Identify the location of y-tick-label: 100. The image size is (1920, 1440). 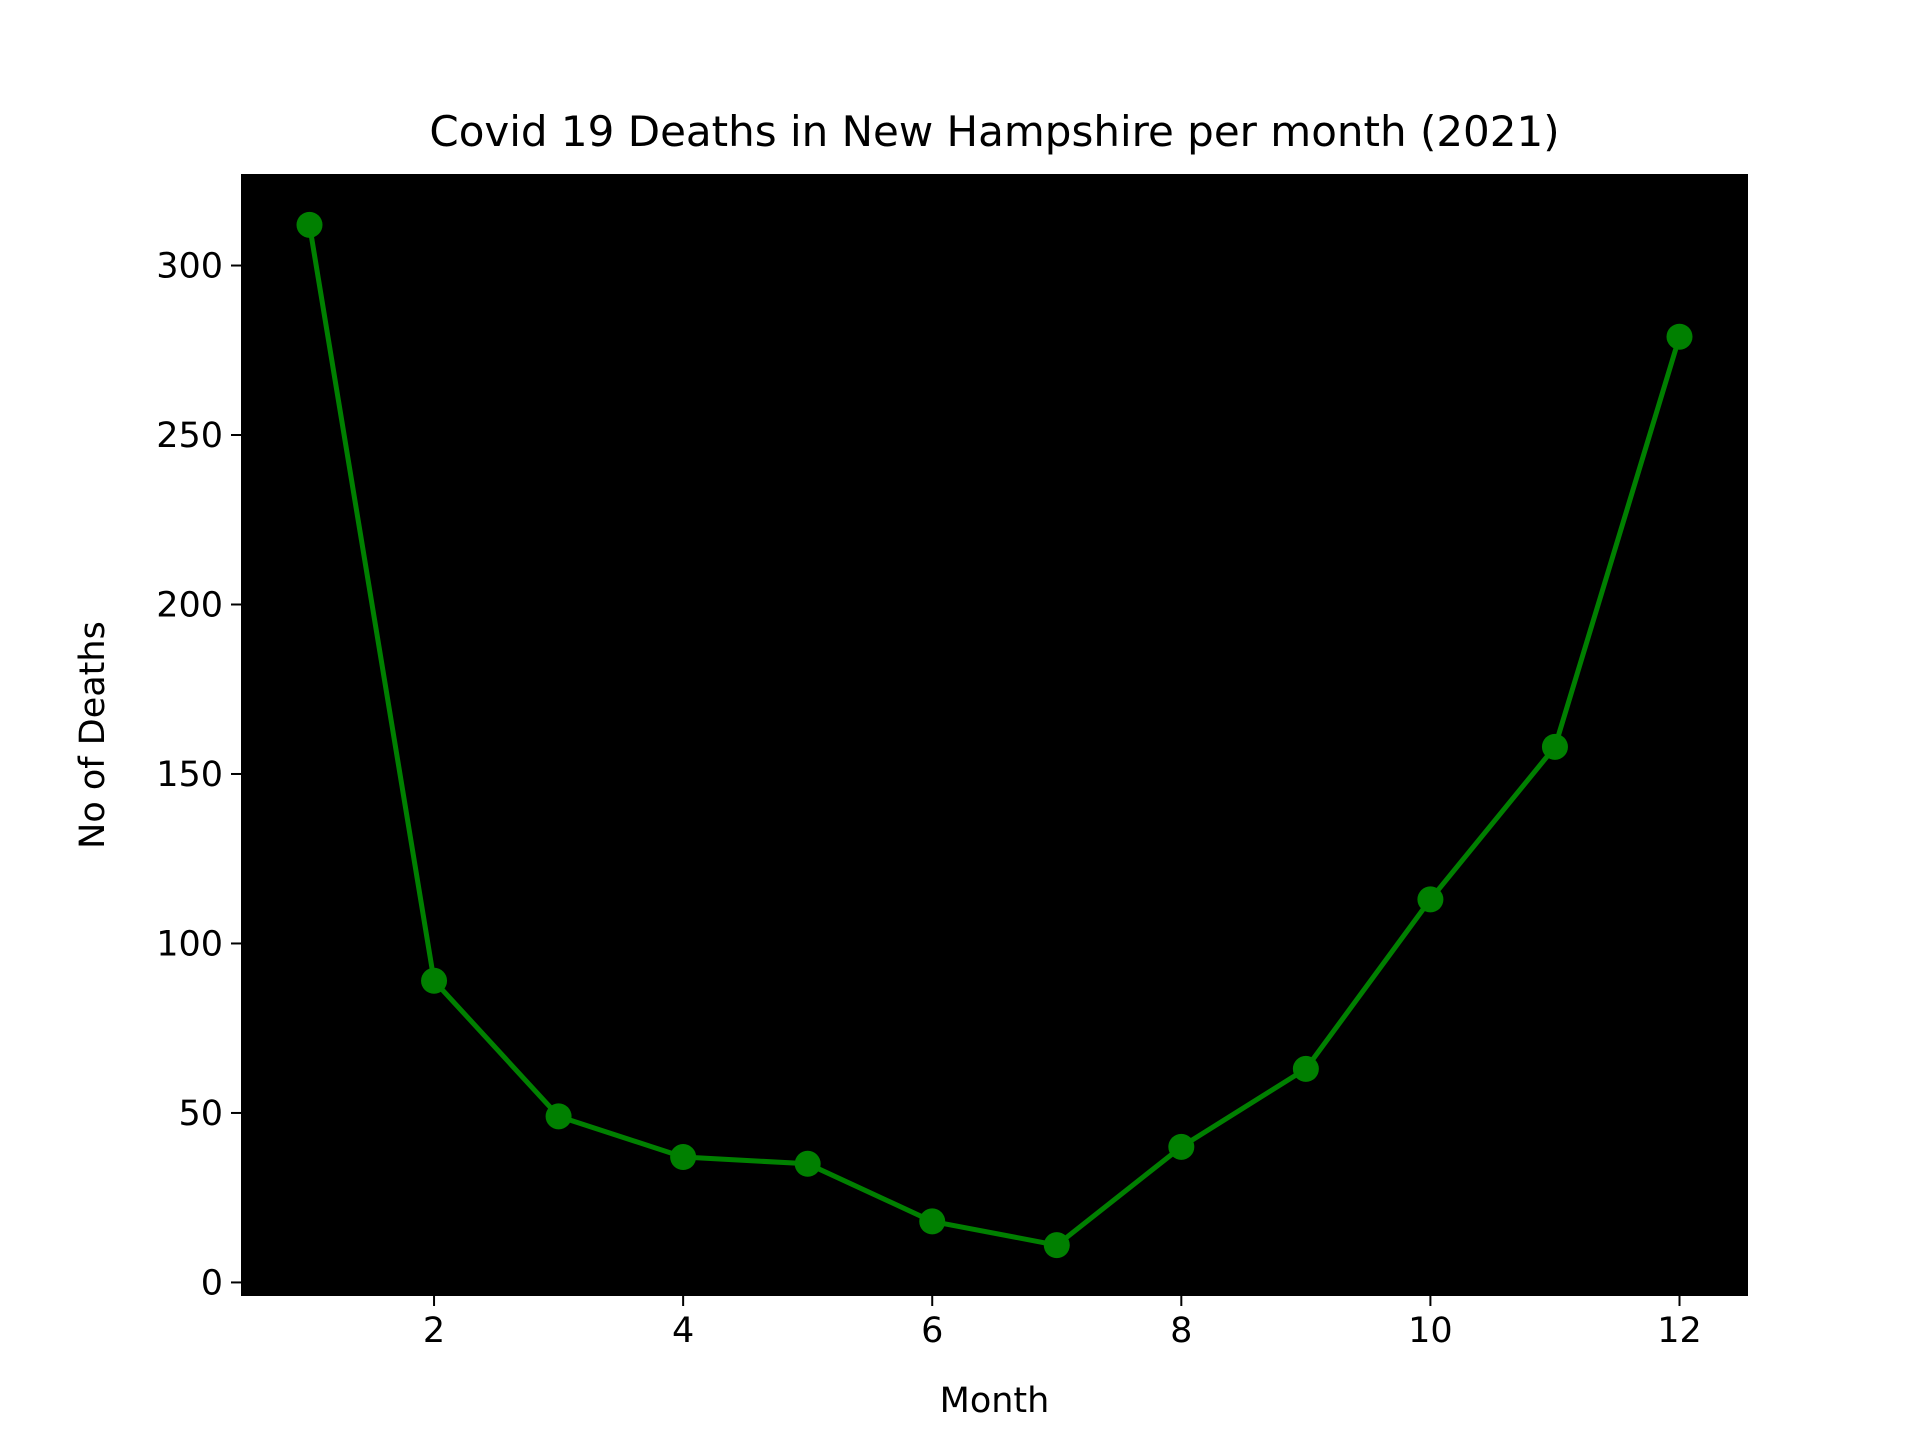
(189, 944).